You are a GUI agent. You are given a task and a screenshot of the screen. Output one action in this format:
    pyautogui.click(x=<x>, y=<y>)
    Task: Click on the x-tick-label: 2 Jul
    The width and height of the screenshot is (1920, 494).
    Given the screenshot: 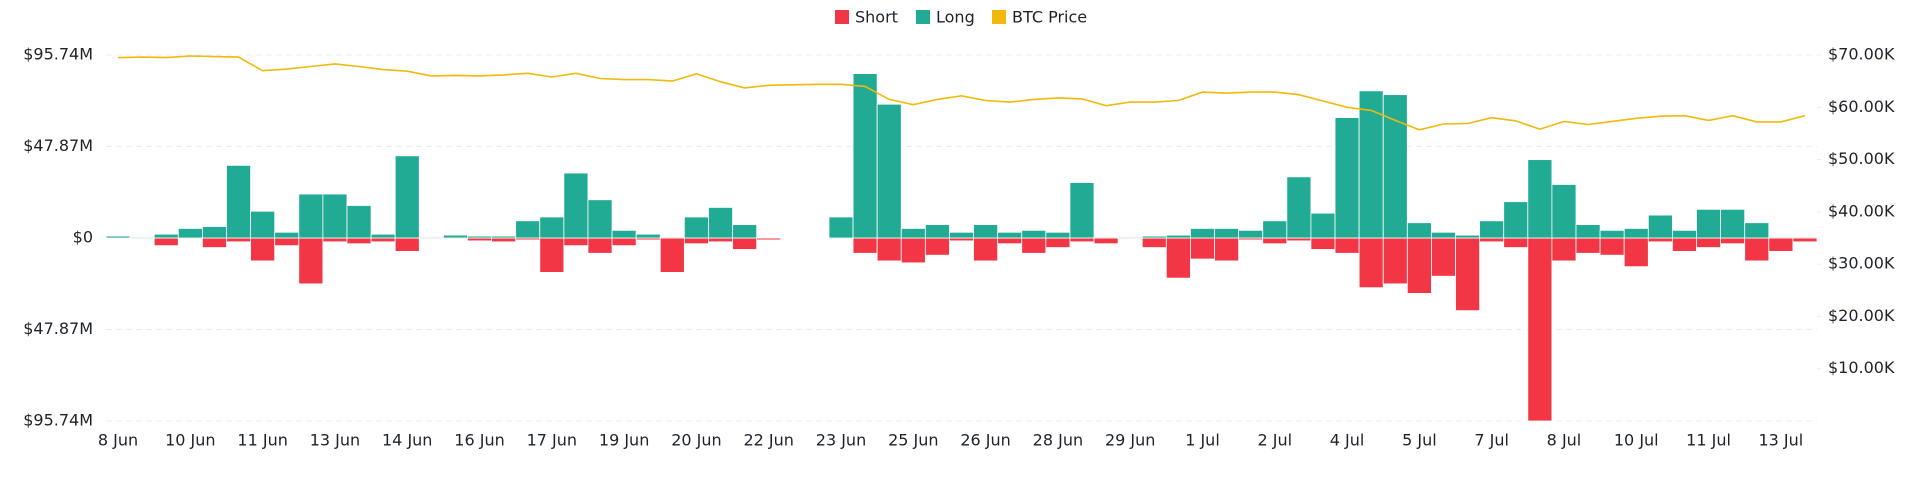 What is the action you would take?
    pyautogui.click(x=1274, y=440)
    